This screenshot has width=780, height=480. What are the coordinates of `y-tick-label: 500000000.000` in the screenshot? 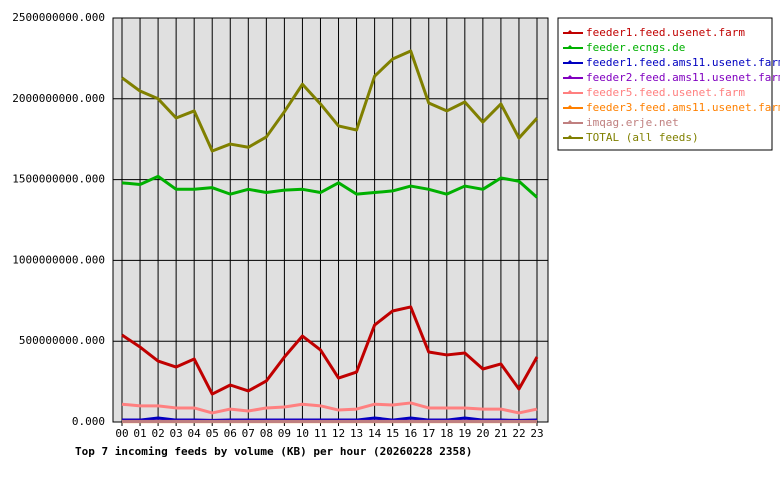 It's located at (62, 340).